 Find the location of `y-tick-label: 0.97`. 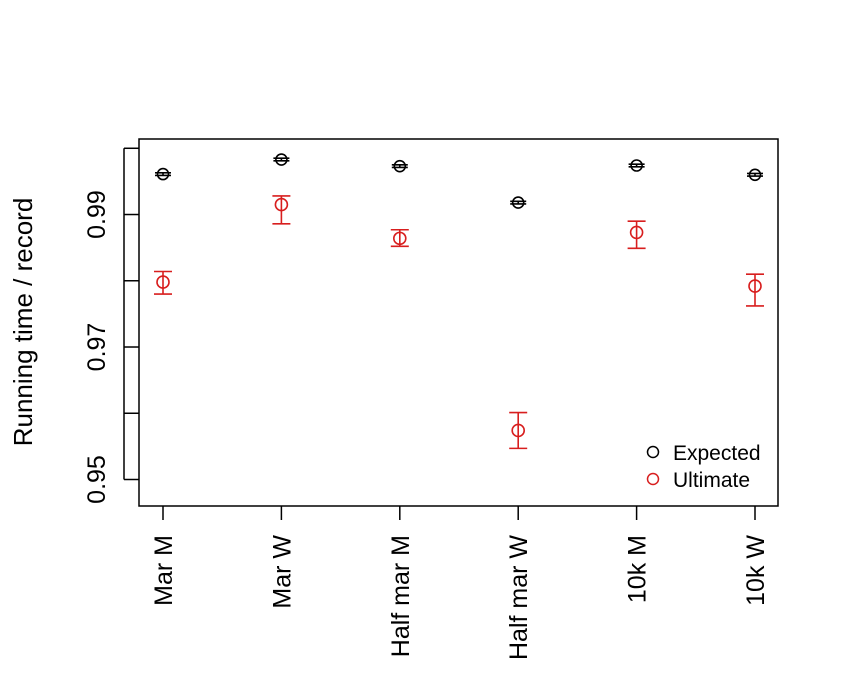

y-tick-label: 0.97 is located at coordinates (97, 347).